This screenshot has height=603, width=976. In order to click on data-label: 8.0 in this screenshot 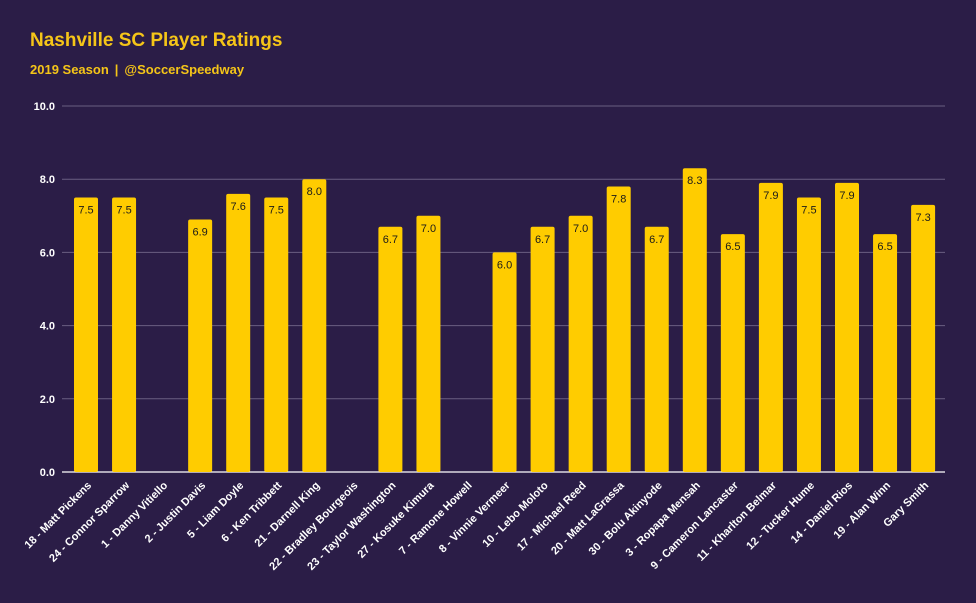, I will do `click(314, 192)`.